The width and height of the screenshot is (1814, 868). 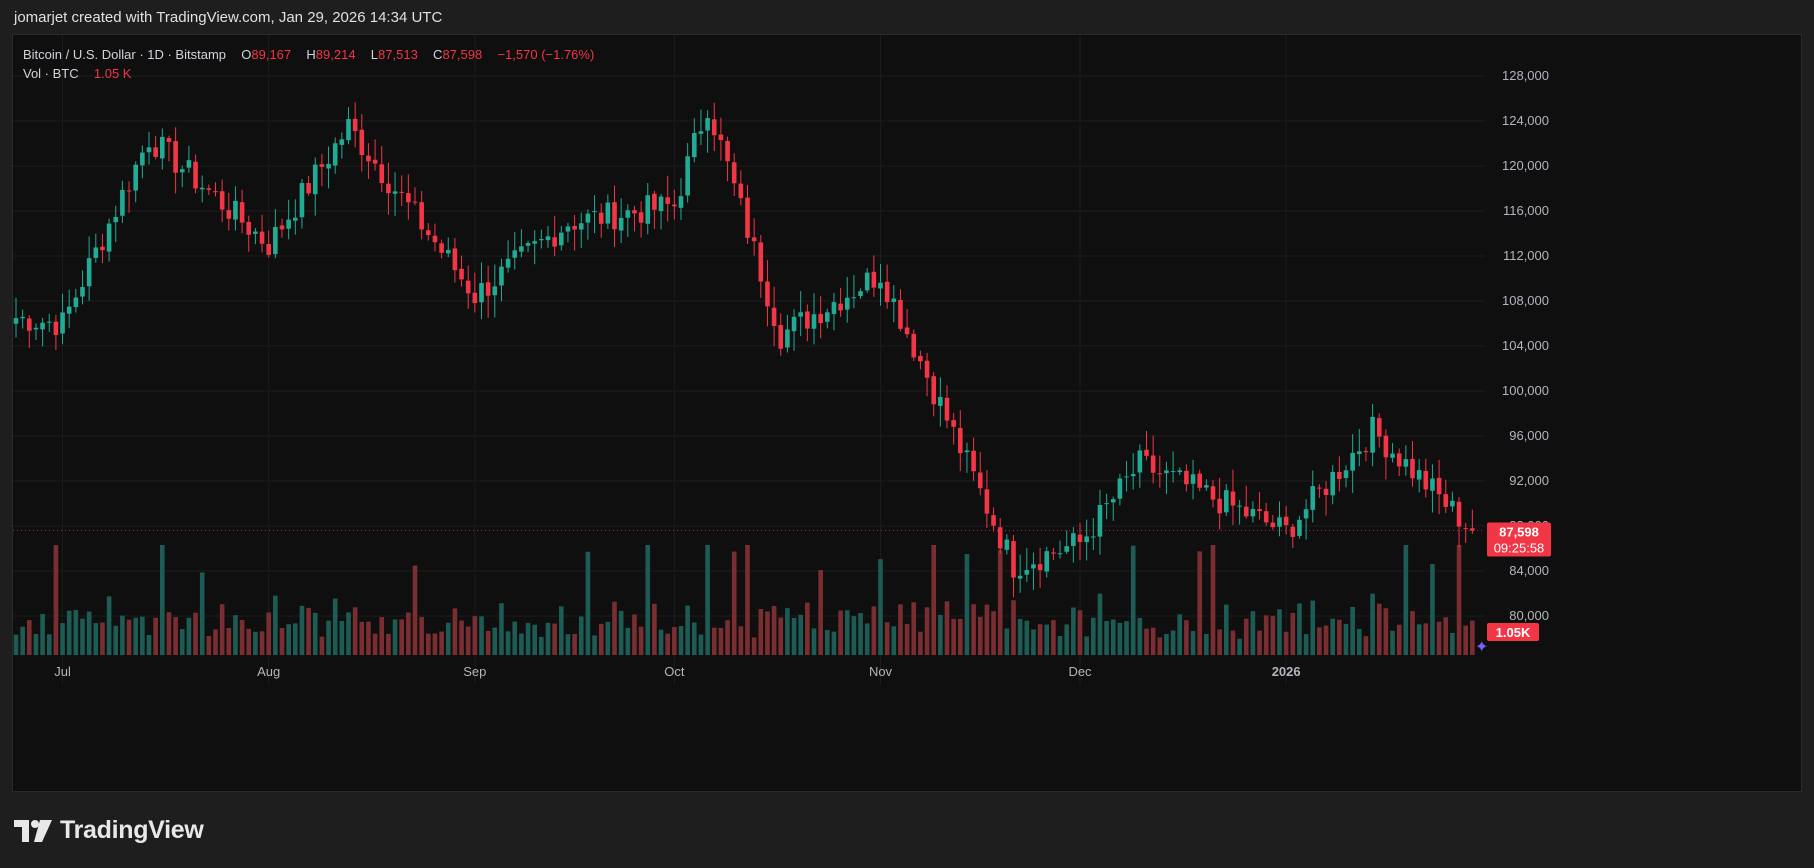 I want to click on volume-label-value: 1.05K, so click(x=1513, y=632).